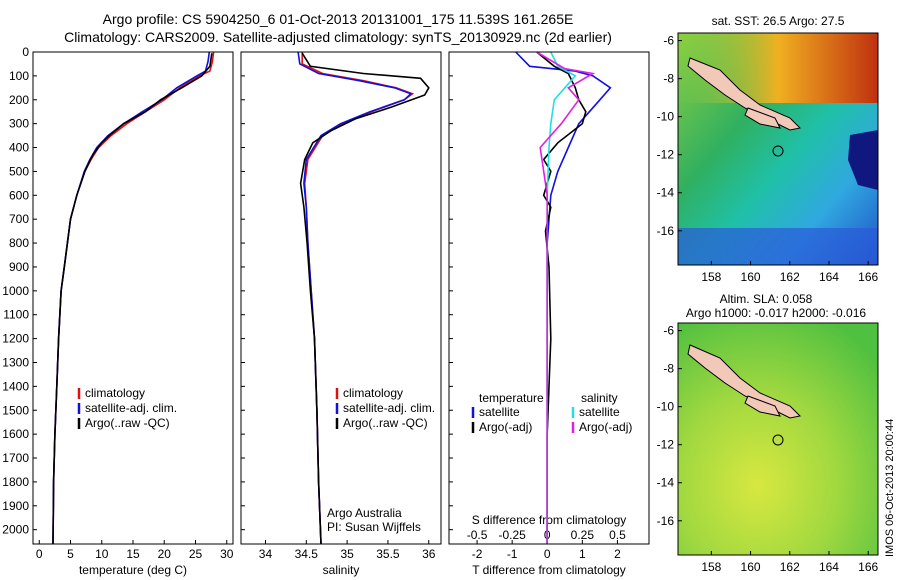 Image resolution: width=900 pixels, height=580 pixels. Describe the element at coordinates (583, 535) in the screenshot. I see `top-tick-label: 0.25` at that location.